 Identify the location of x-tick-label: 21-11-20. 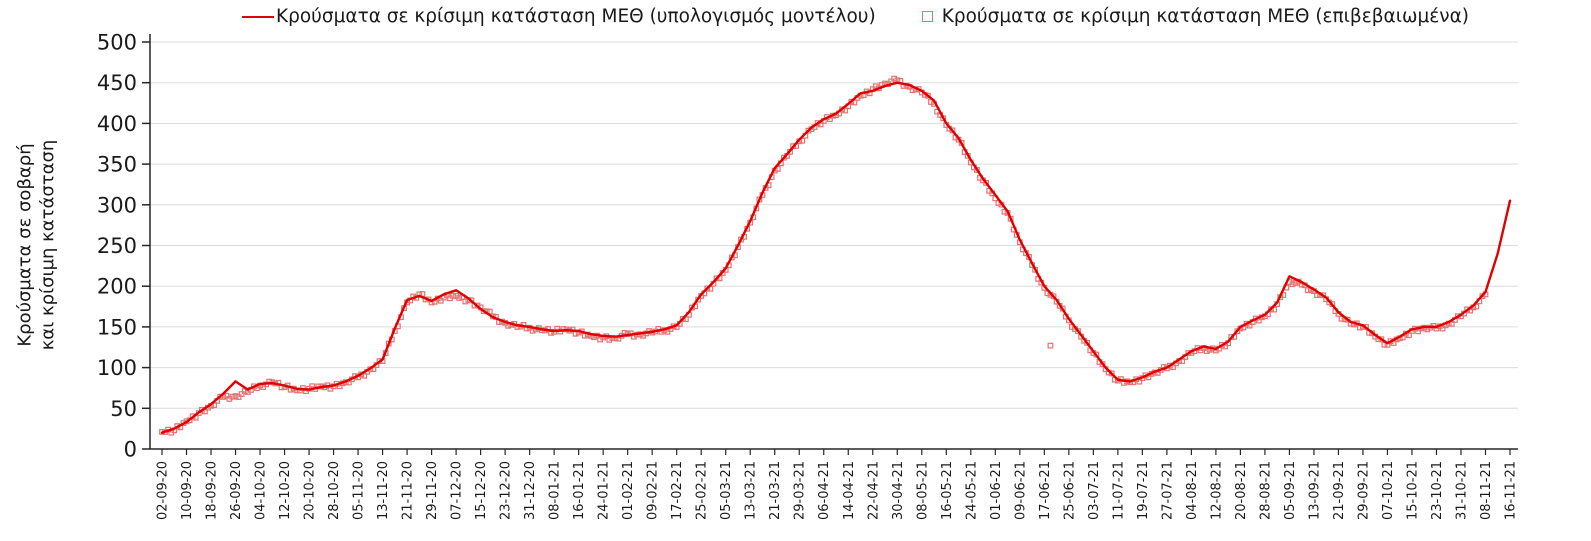
(408, 490).